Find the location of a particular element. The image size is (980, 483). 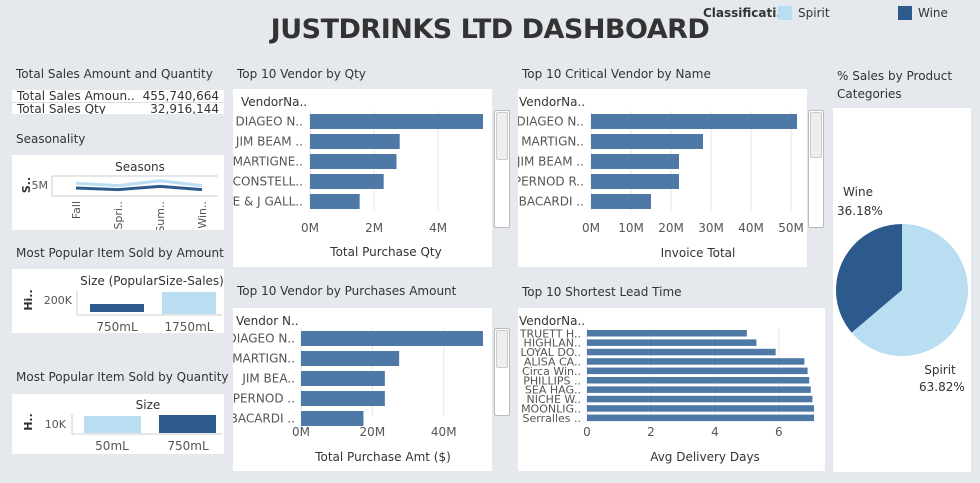

category-label: TRUETT H.. is located at coordinates (550, 333).